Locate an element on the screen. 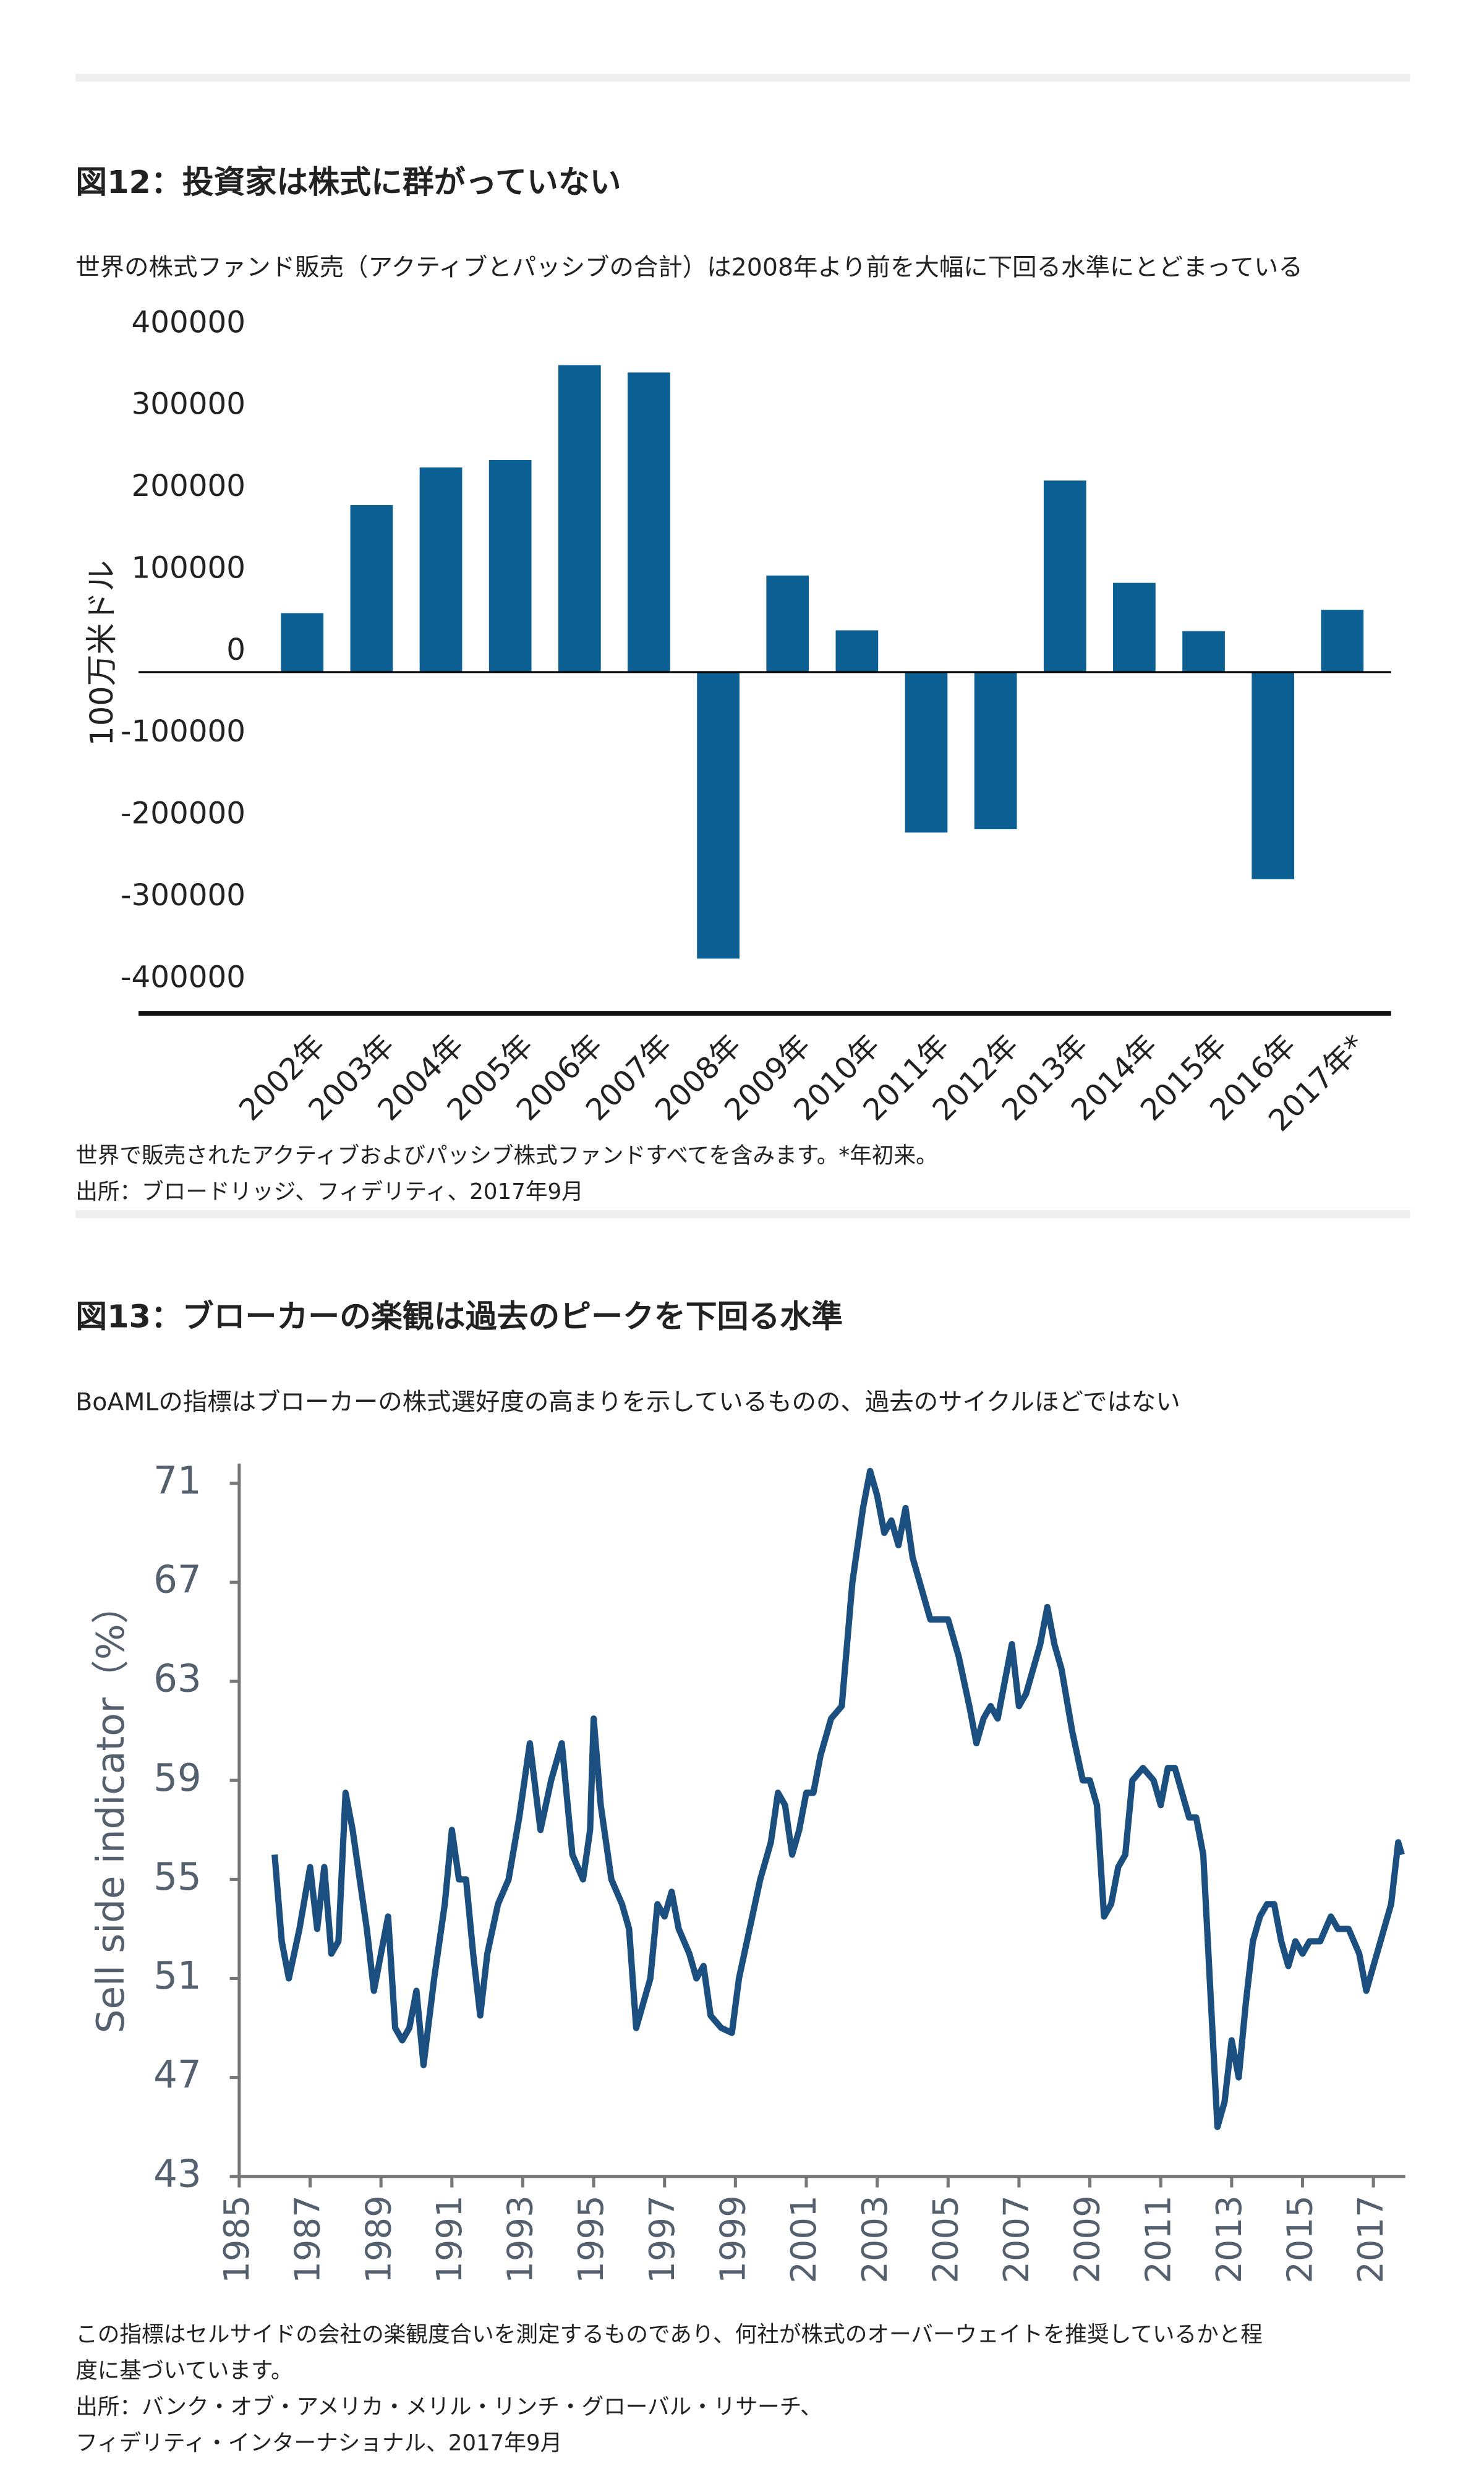  y-tick-label: 55 is located at coordinates (177, 1877).